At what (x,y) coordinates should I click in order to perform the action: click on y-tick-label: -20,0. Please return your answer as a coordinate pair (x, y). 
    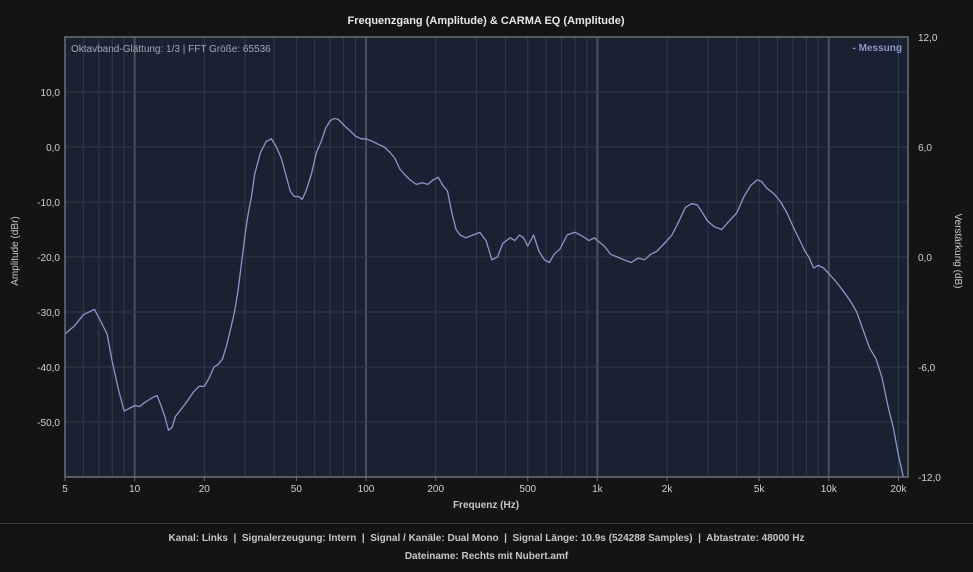
    Looking at the image, I should click on (48, 258).